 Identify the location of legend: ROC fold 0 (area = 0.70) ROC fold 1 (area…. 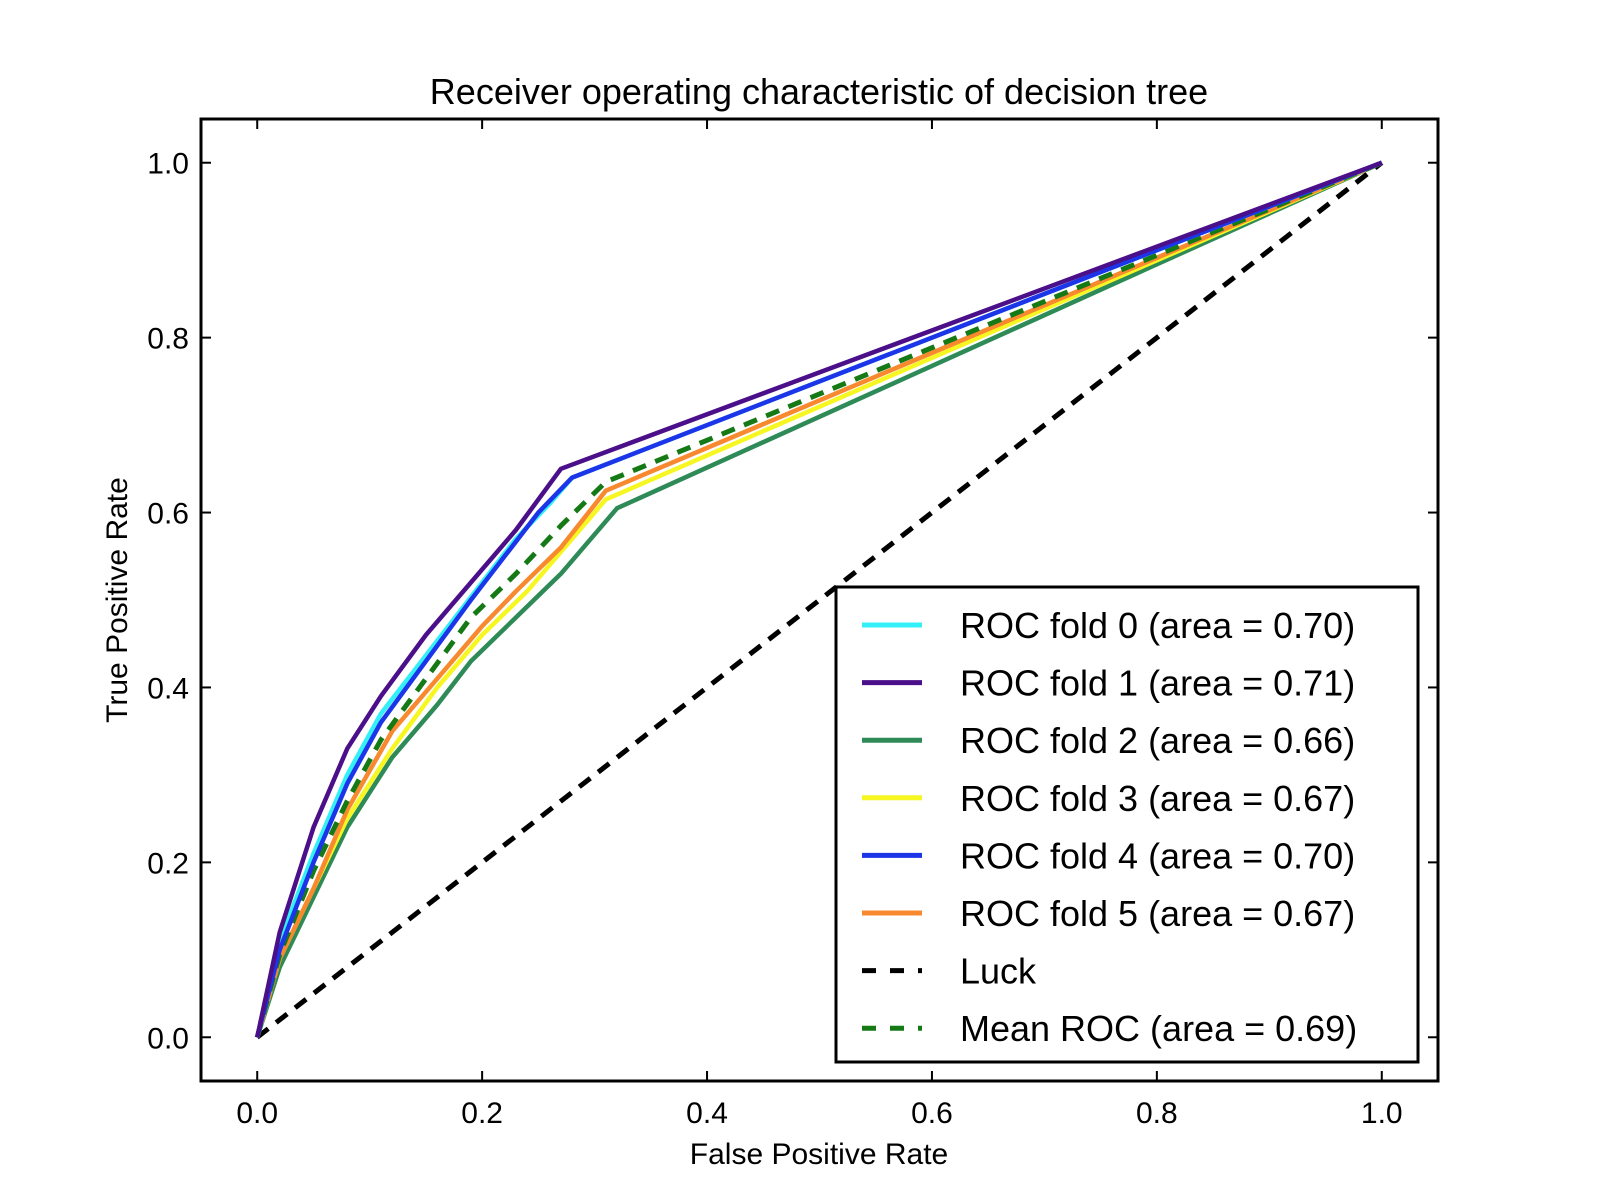
(1127, 824).